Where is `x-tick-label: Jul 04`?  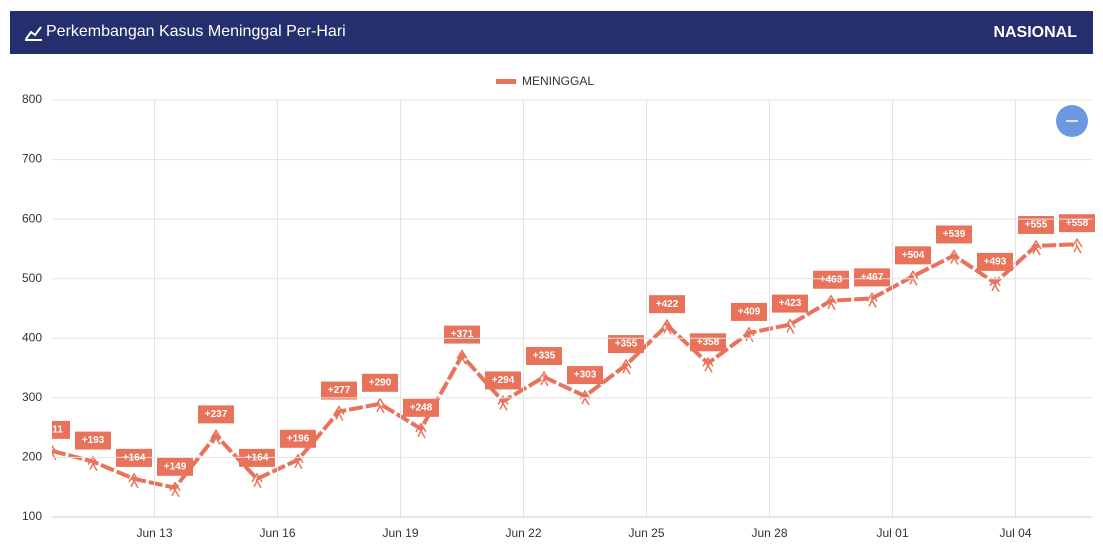
x-tick-label: Jul 04 is located at coordinates (1015, 533).